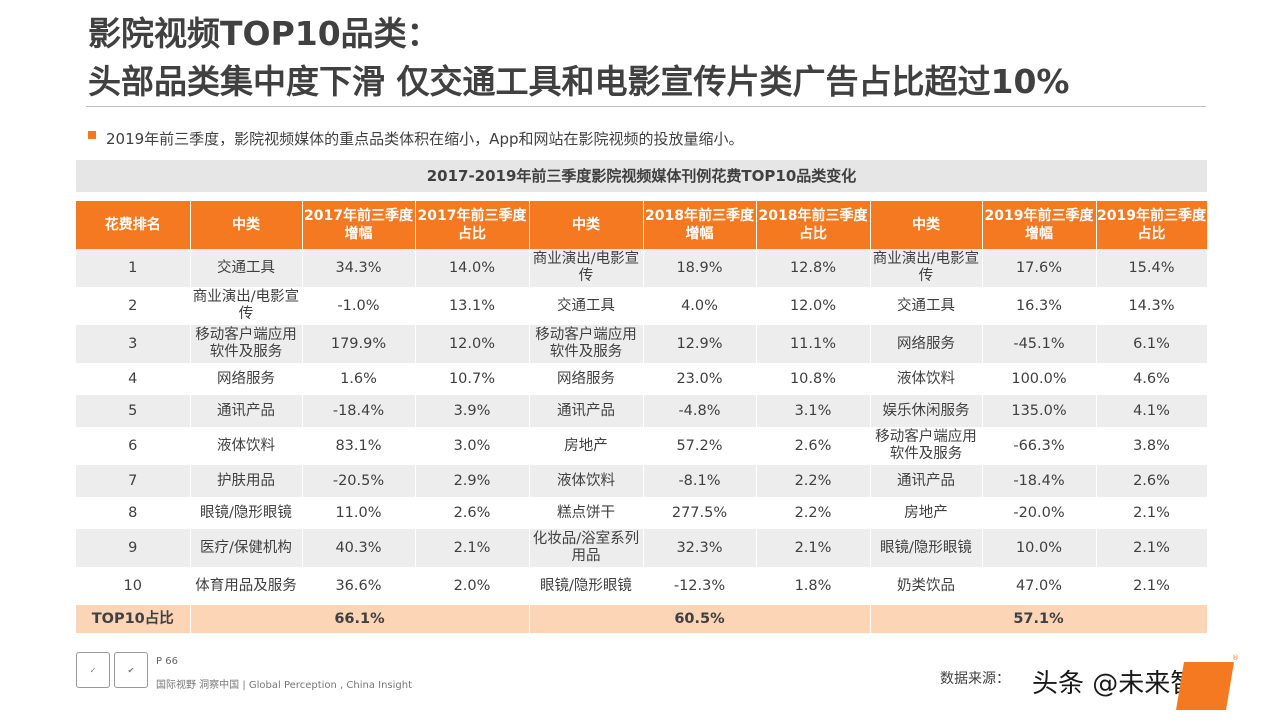 This screenshot has width=1280, height=720. What do you see at coordinates (1039, 411) in the screenshot?
I see `table-cell: 135.0%` at bounding box center [1039, 411].